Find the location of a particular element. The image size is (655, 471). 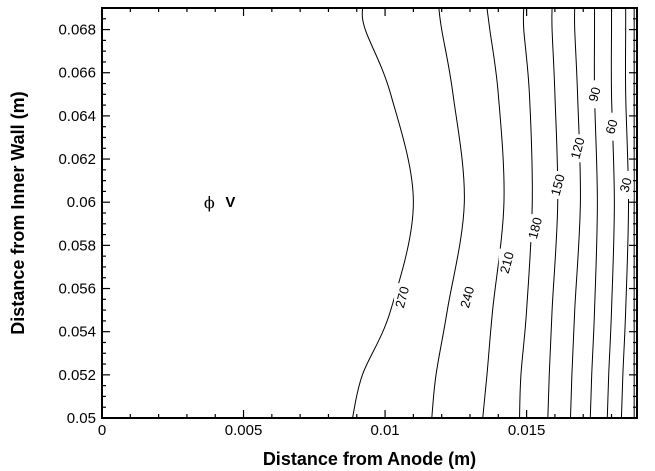

contour-label-90: 90 is located at coordinates (594, 94).